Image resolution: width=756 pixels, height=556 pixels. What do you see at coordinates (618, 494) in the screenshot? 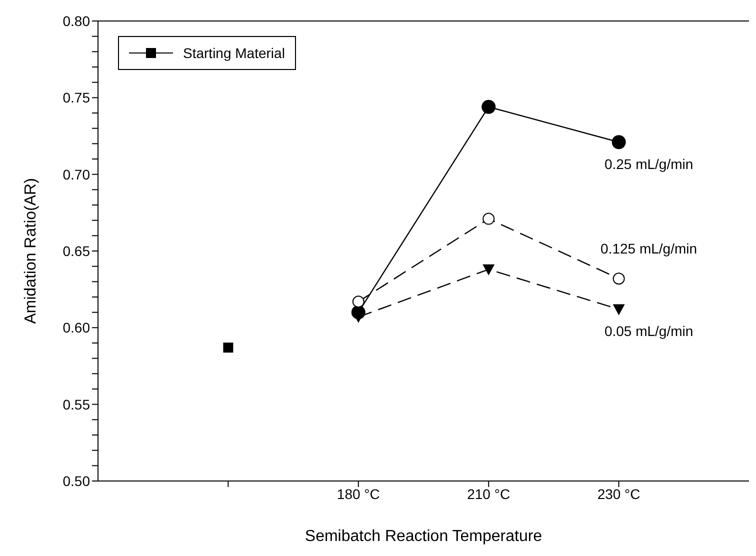
I see `x-tick-label: 230 °C` at bounding box center [618, 494].